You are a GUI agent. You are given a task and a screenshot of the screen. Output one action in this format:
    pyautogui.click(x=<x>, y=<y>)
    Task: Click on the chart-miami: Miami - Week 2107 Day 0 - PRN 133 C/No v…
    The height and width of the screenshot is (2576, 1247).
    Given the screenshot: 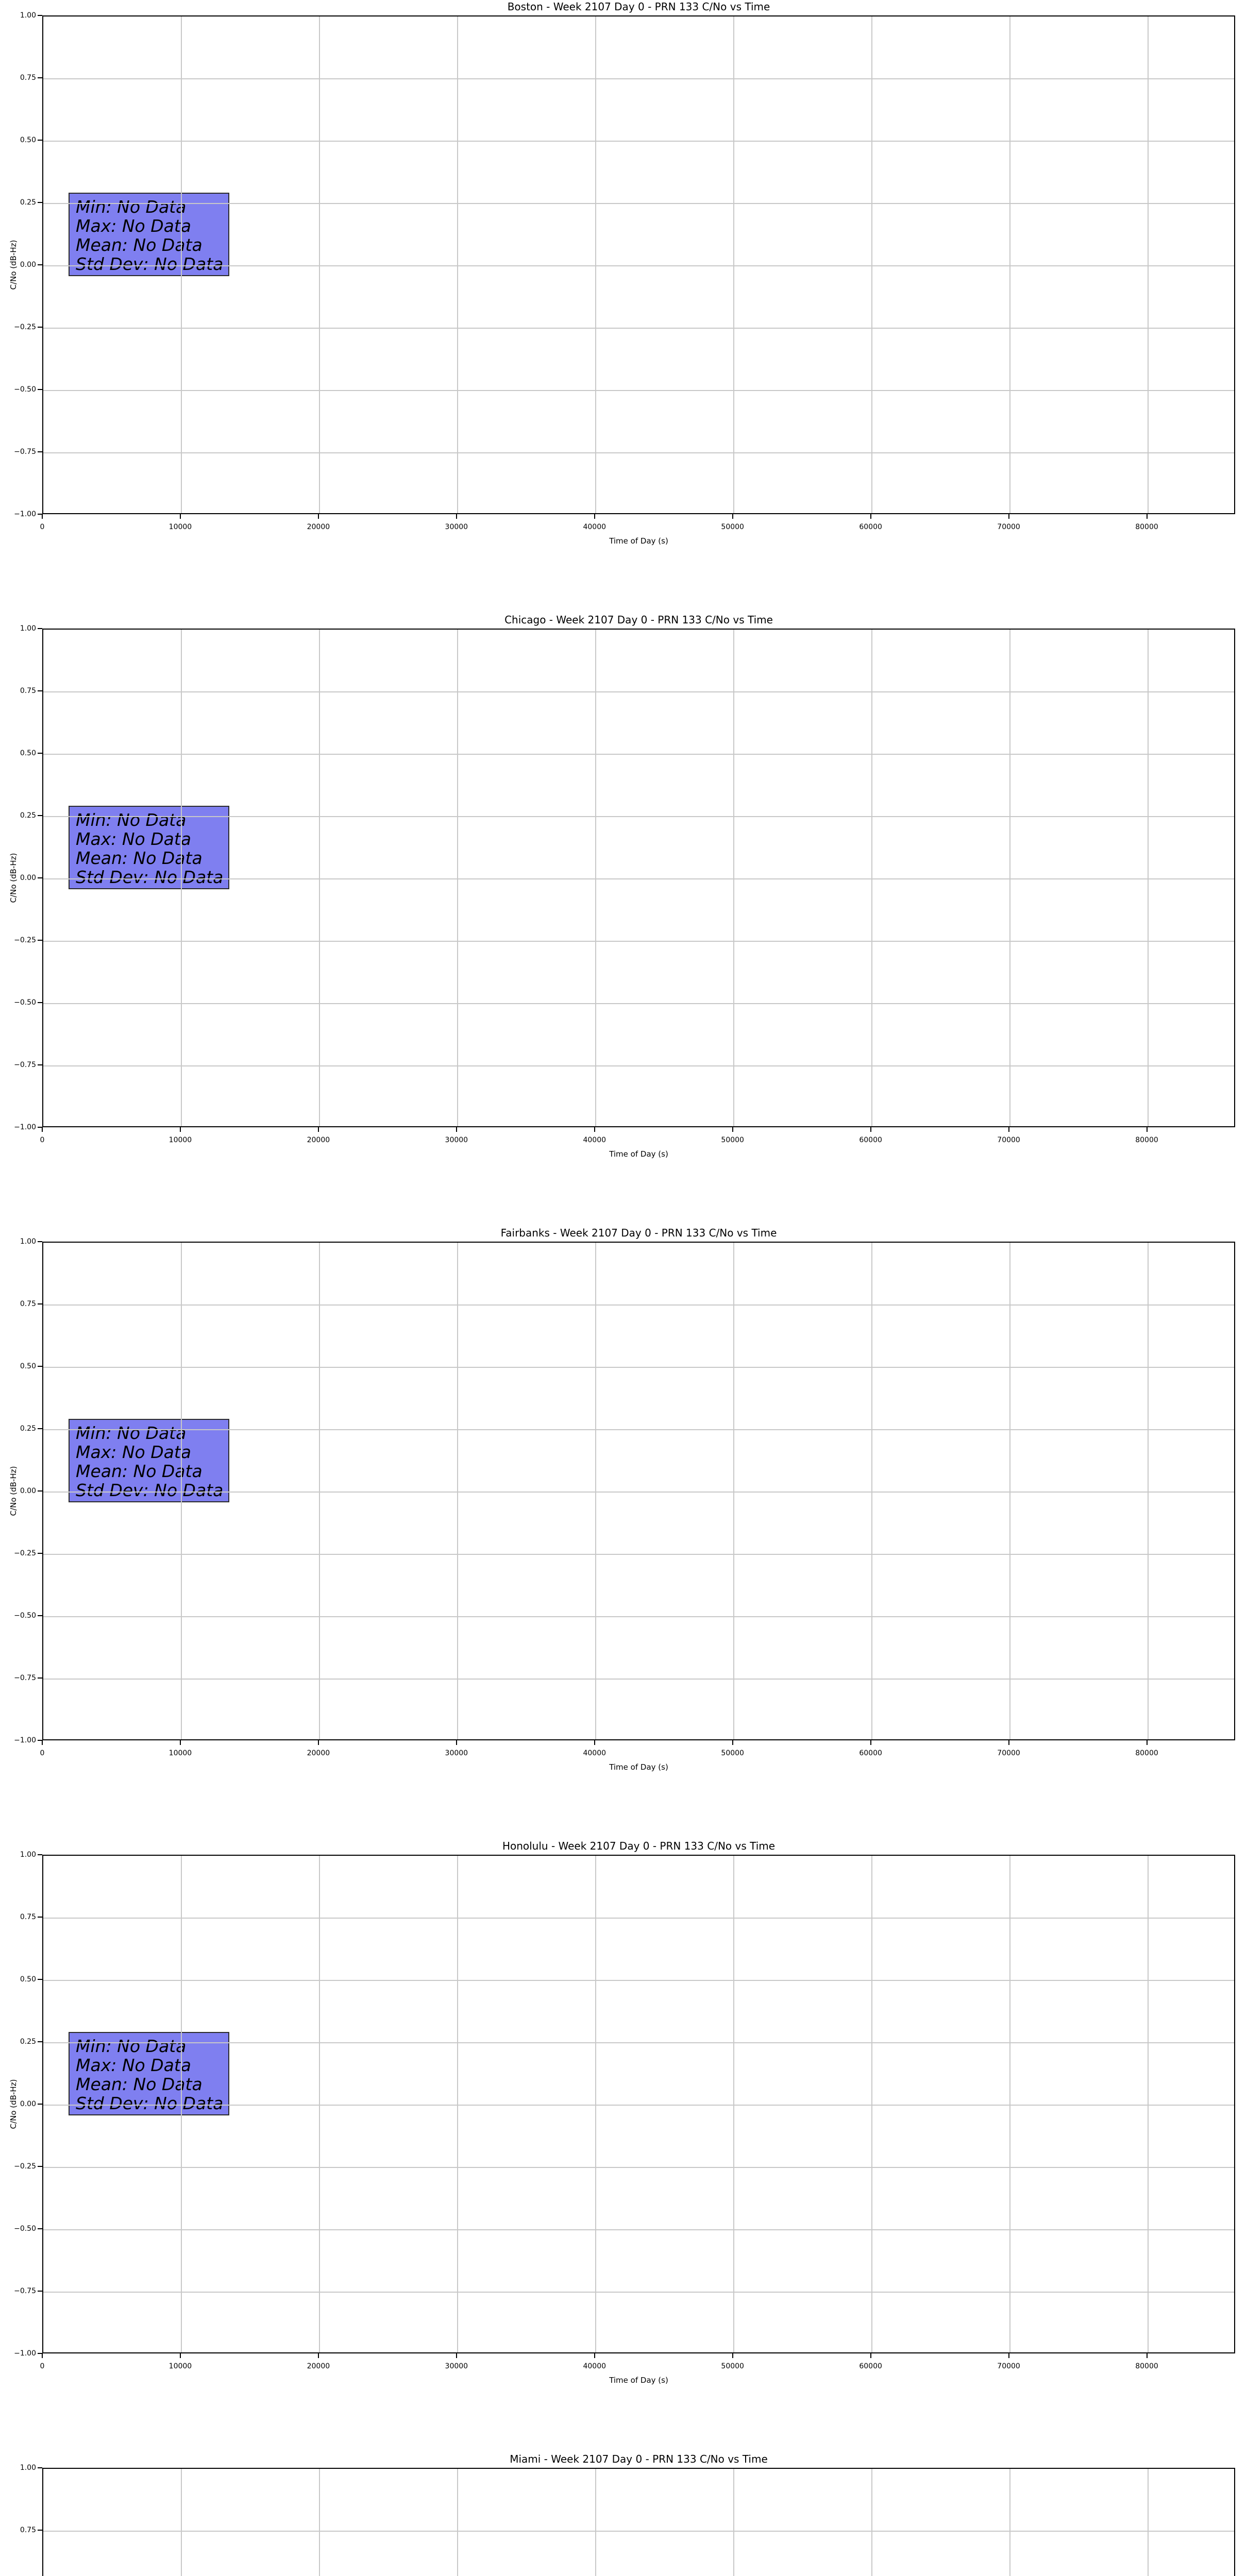 What is the action you would take?
    pyautogui.click(x=623, y=2514)
    